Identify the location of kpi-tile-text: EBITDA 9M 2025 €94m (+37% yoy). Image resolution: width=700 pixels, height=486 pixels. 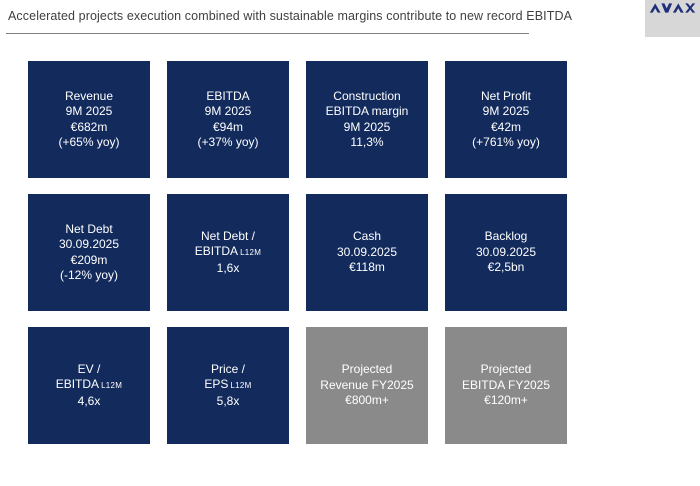
(227, 120).